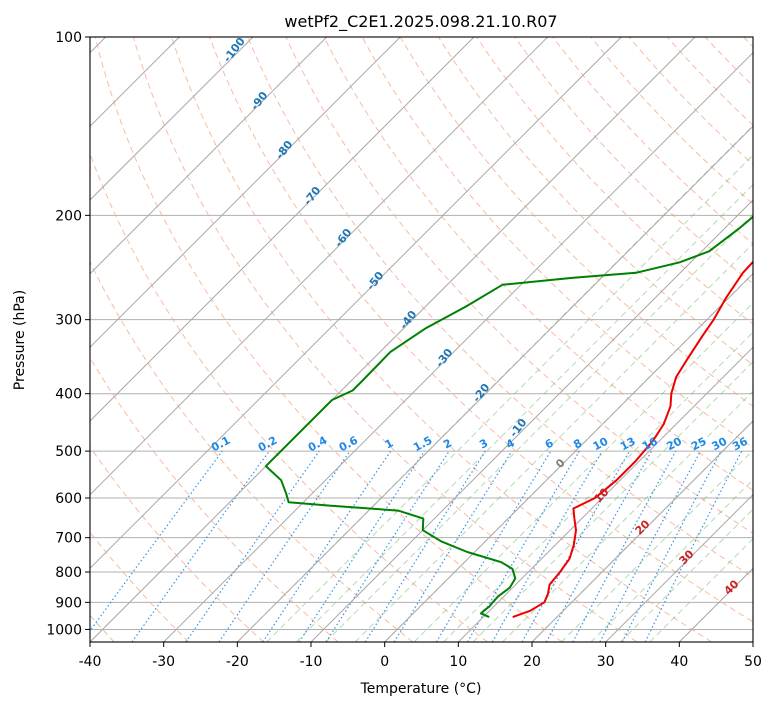  What do you see at coordinates (68, 603) in the screenshot?
I see `y-tick-label: 900` at bounding box center [68, 603].